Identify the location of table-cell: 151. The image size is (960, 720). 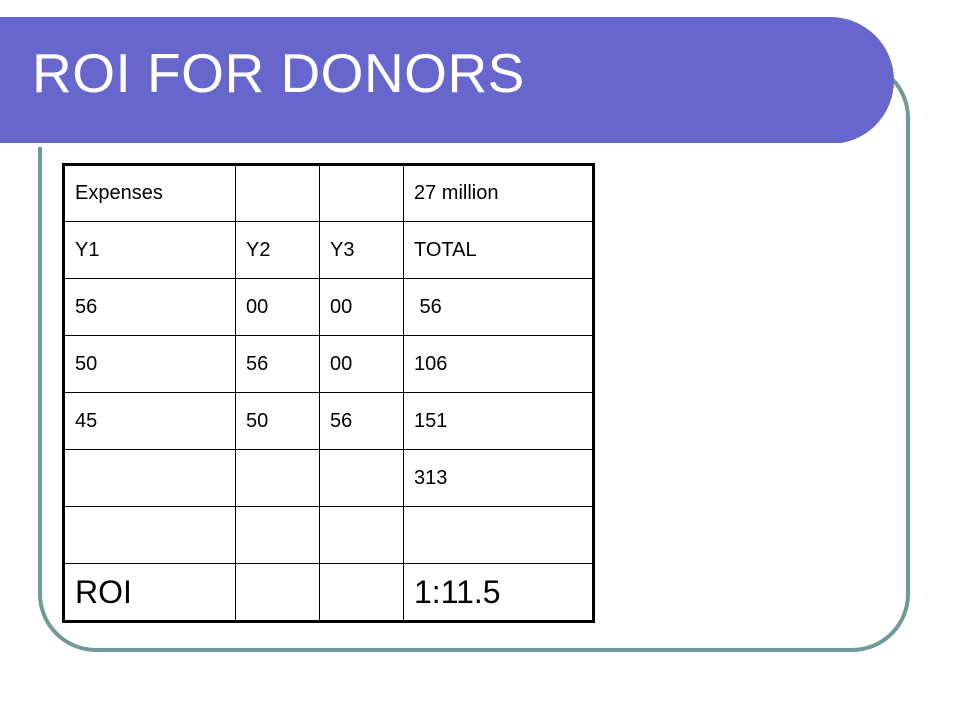
(498, 421).